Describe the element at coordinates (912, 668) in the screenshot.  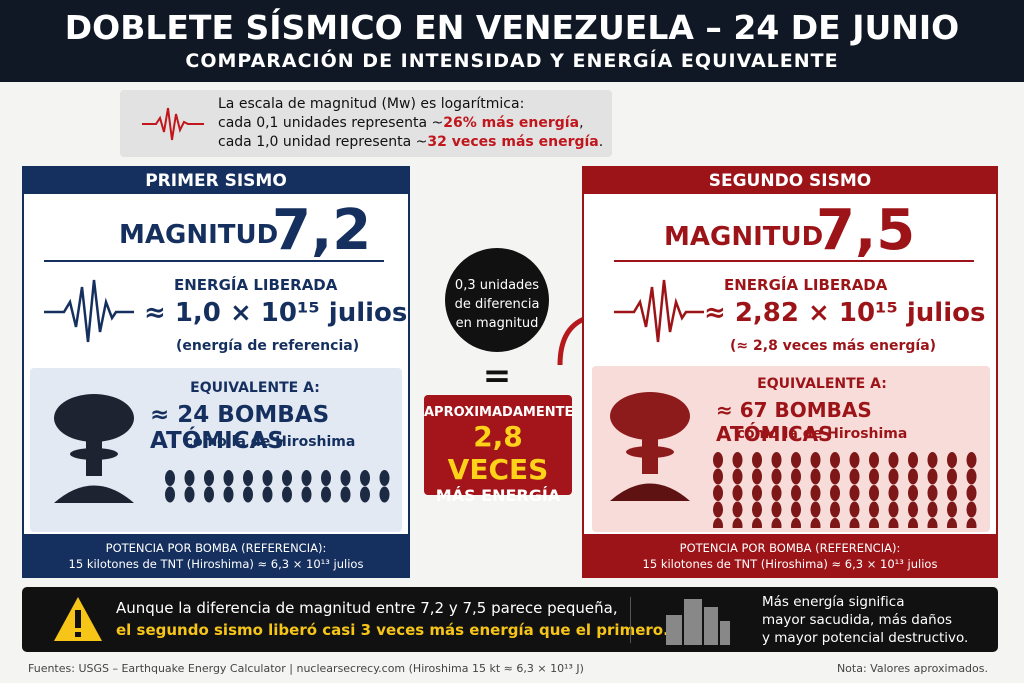
I see `footer-note: Nota: Valores aproximados.` at that location.